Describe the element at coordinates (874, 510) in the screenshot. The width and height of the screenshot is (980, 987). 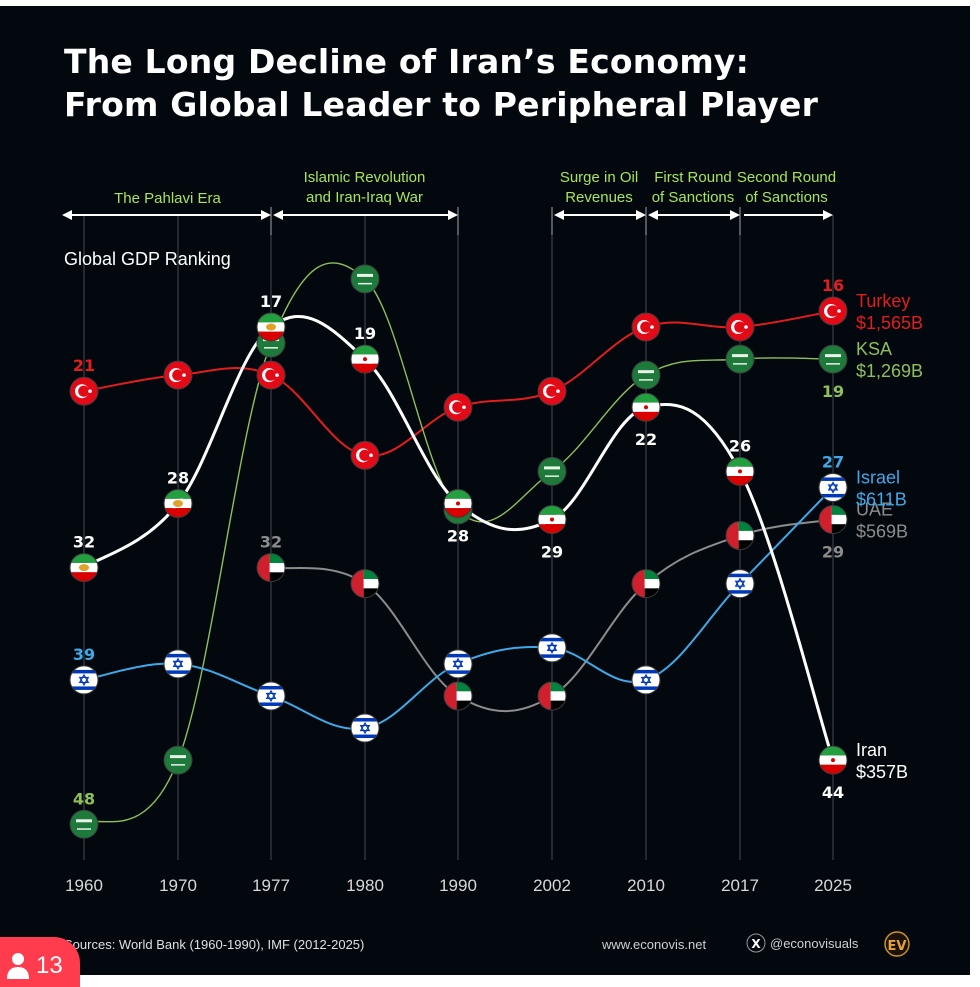
I see `country-name: UAE` at that location.